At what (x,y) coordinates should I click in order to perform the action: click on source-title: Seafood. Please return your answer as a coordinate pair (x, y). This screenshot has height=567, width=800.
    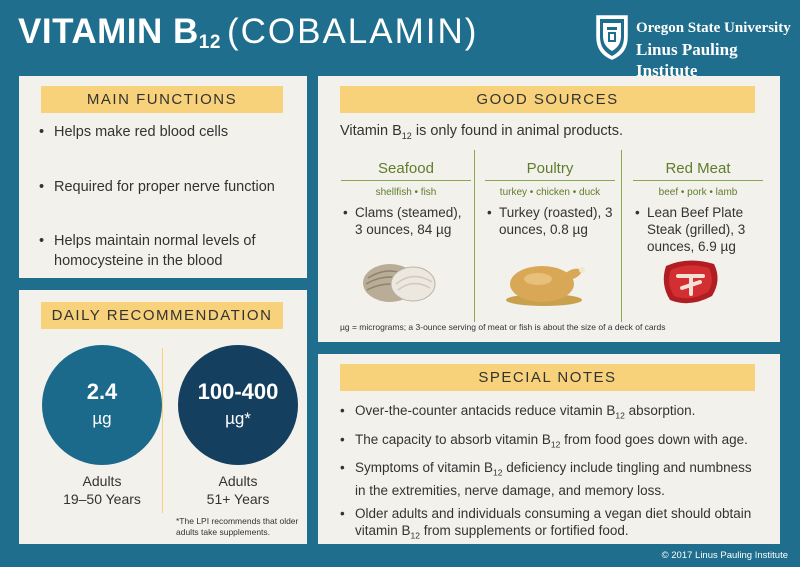
    Looking at the image, I should click on (406, 170).